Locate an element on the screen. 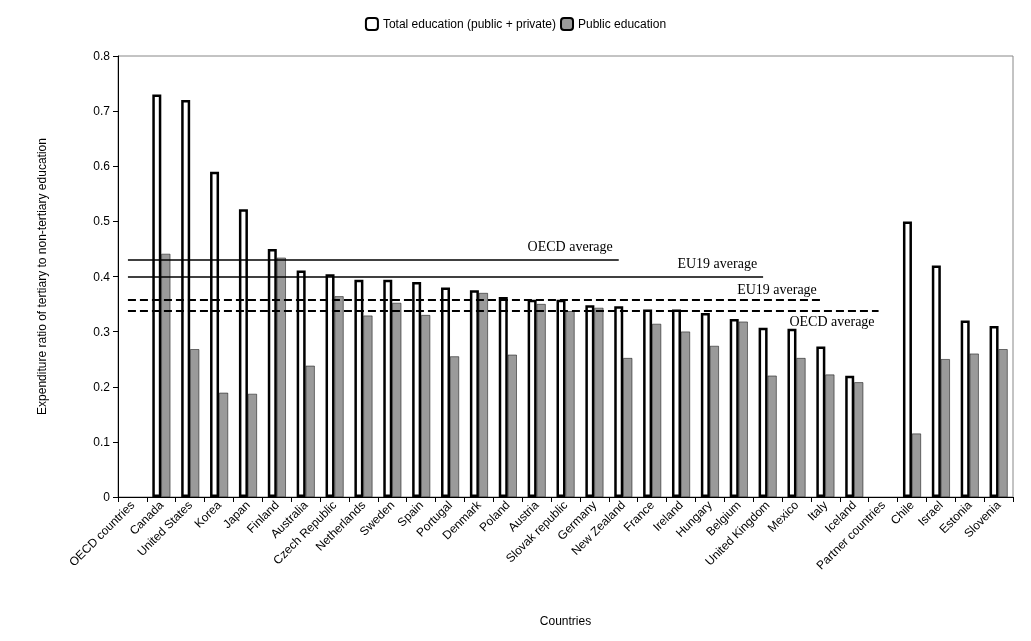 The width and height of the screenshot is (1031, 641). y-tick-label: 0.7 is located at coordinates (102, 111).